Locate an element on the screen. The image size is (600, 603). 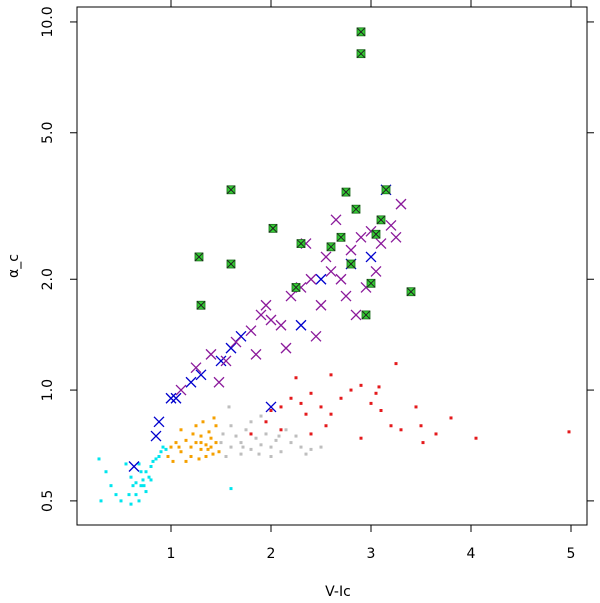
y-tick-label: 5.0 is located at coordinates (48, 133).